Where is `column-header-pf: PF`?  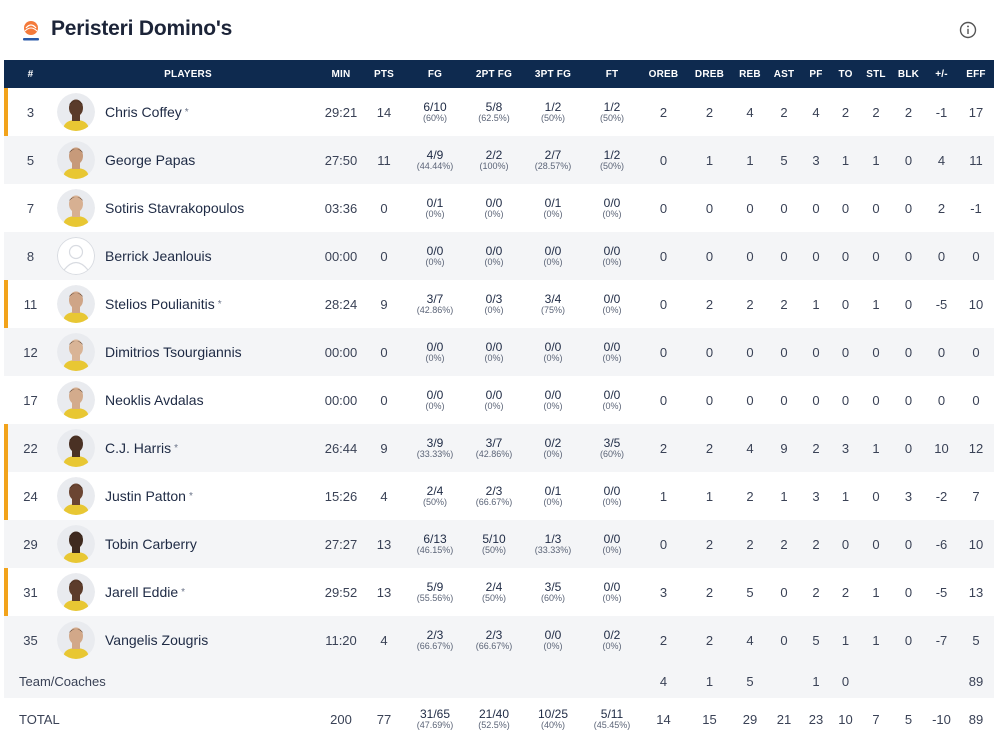 column-header-pf: PF is located at coordinates (816, 74).